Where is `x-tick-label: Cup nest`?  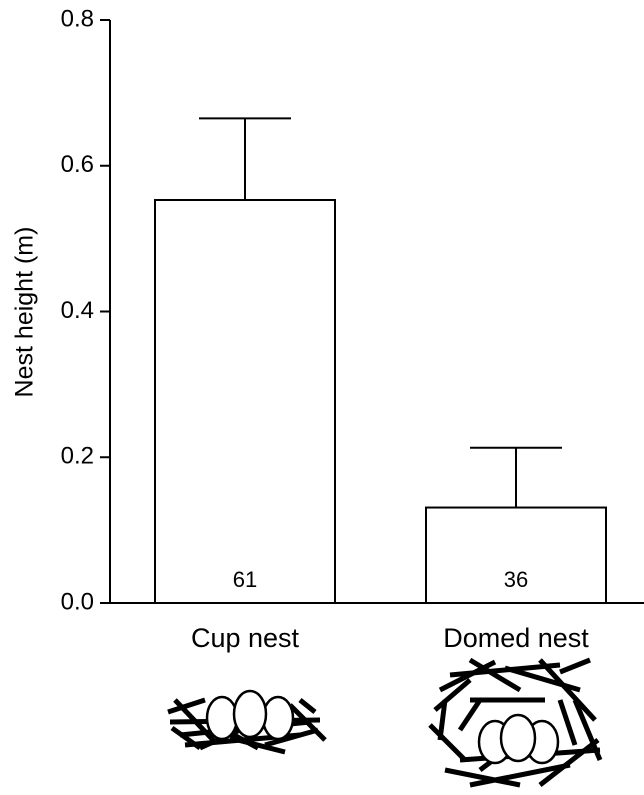
x-tick-label: Cup nest is located at coordinates (245, 638).